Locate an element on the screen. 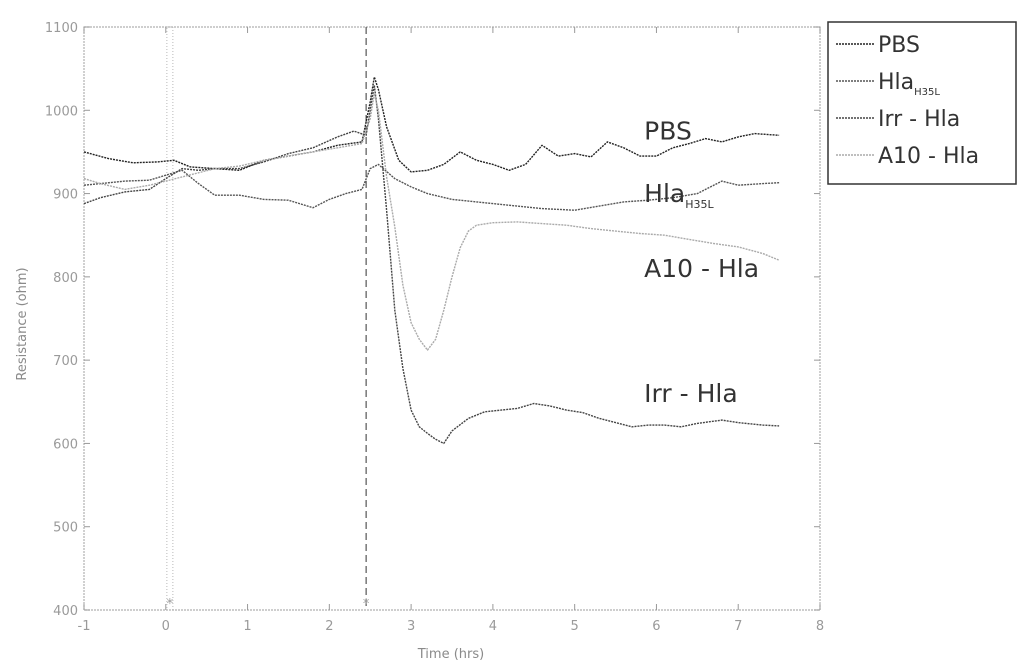 This screenshot has height=664, width=1019. legend-label: PBS is located at coordinates (899, 45).